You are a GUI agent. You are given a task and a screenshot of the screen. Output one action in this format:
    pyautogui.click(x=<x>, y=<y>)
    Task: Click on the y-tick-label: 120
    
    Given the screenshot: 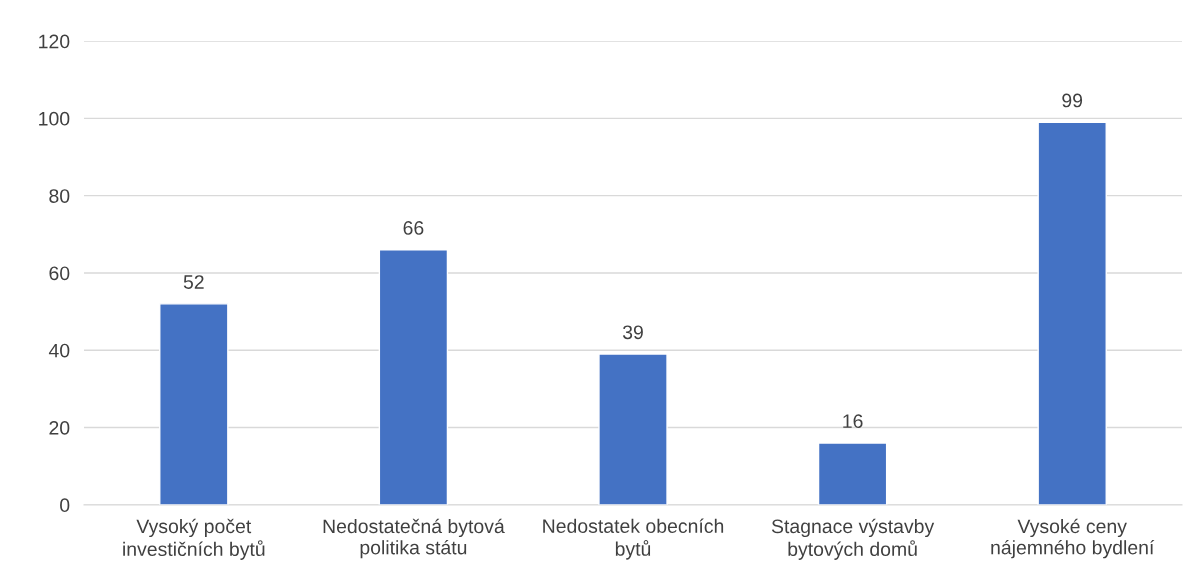 What is the action you would take?
    pyautogui.click(x=54, y=41)
    